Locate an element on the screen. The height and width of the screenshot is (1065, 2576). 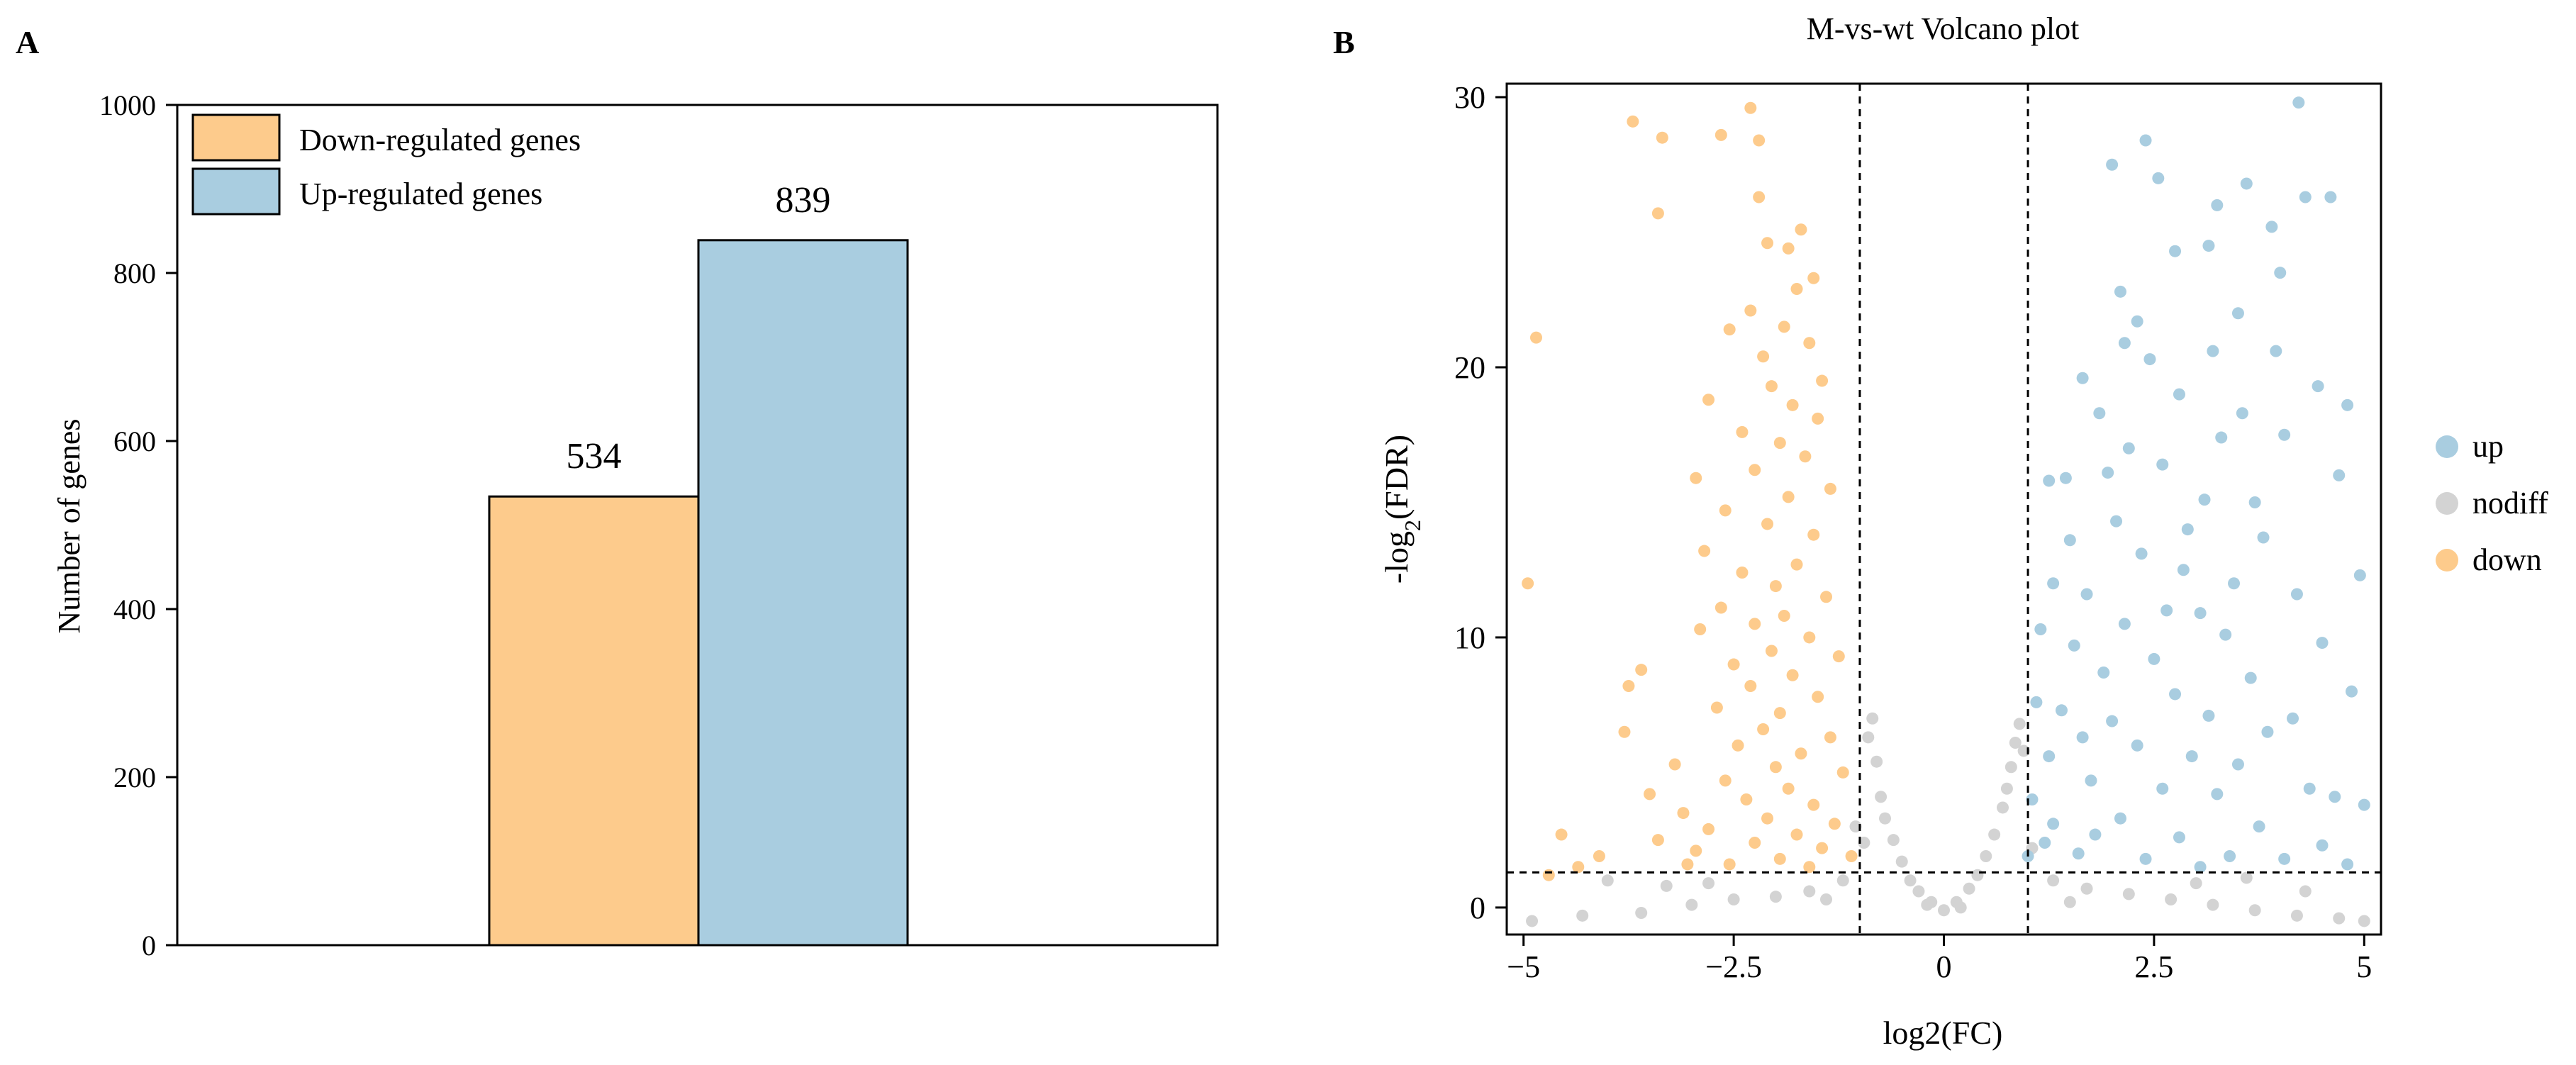
bar-down-regulated is located at coordinates (594, 721).